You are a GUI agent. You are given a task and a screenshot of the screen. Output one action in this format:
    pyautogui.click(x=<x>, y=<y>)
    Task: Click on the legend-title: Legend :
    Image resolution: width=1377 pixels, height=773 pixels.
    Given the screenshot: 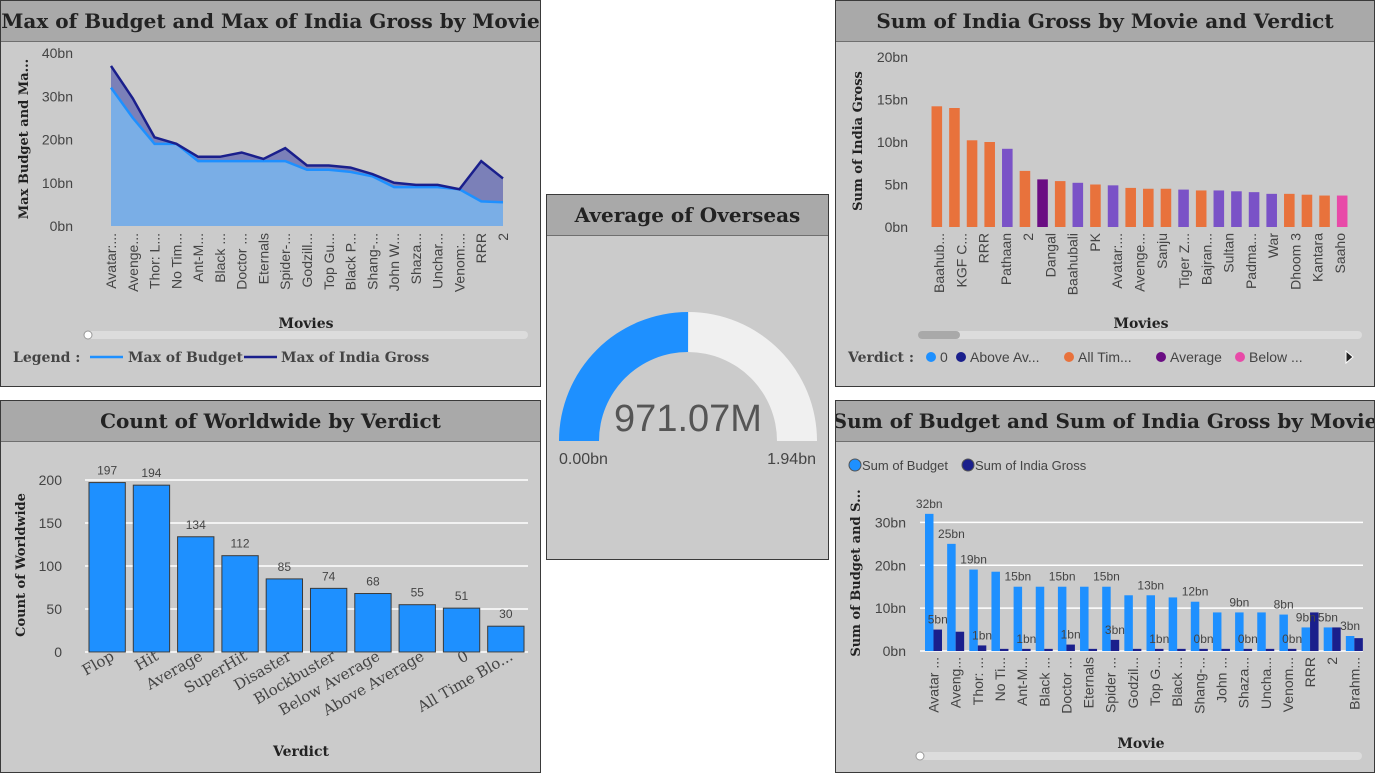 What is the action you would take?
    pyautogui.click(x=46, y=358)
    